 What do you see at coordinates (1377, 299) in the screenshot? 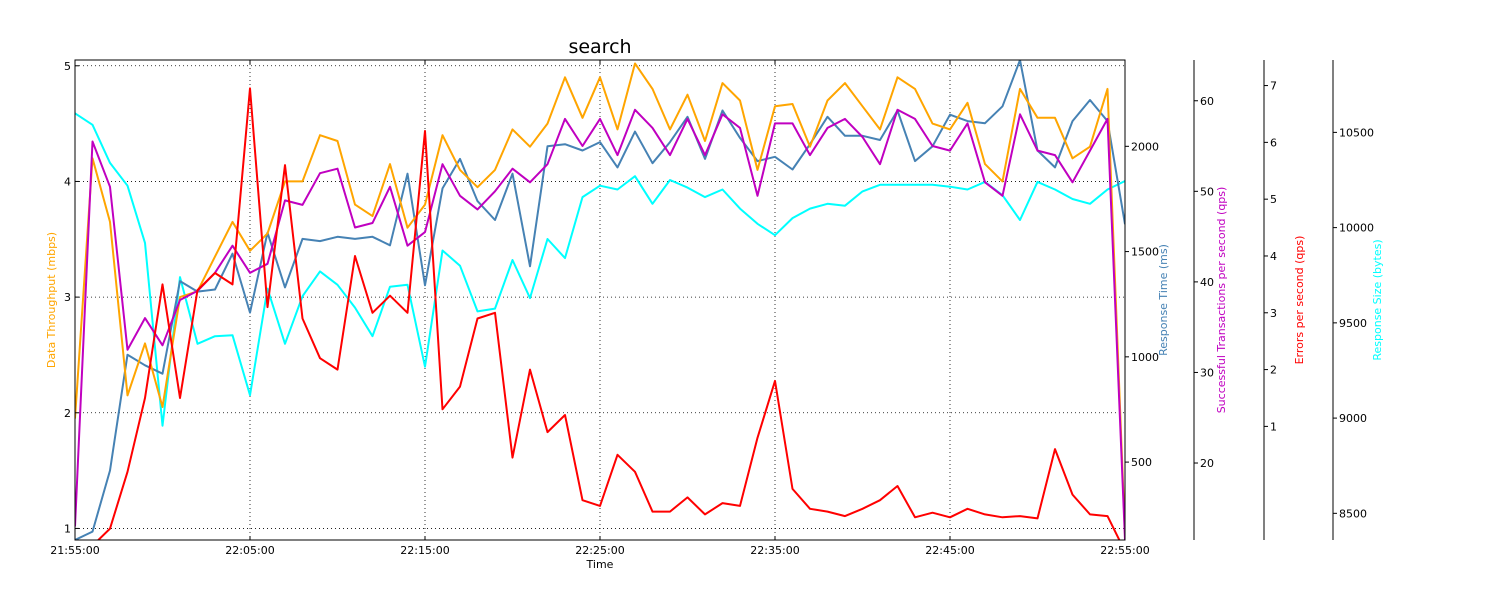
I see `secondary-axis-label: Response Size (bytes)` at bounding box center [1377, 299].